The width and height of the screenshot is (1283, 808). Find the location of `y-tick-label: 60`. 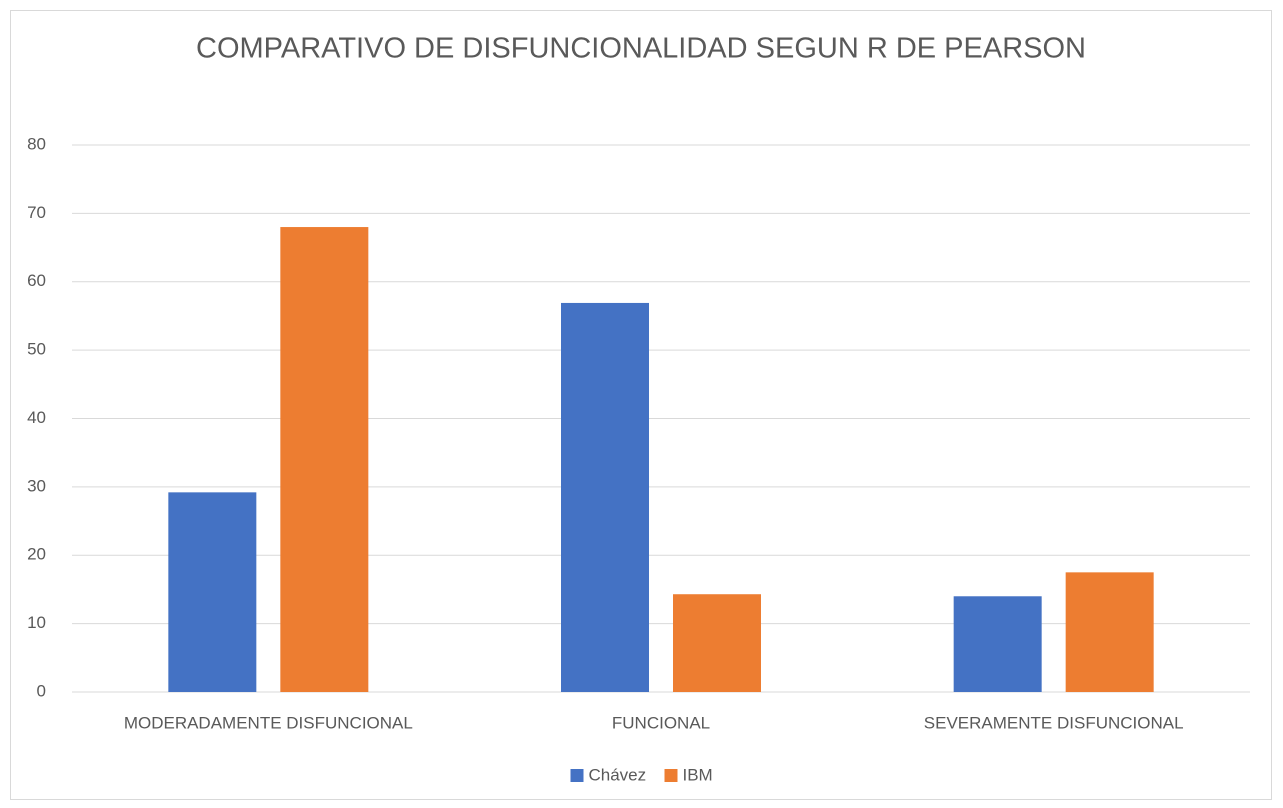

y-tick-label: 60 is located at coordinates (36, 280).